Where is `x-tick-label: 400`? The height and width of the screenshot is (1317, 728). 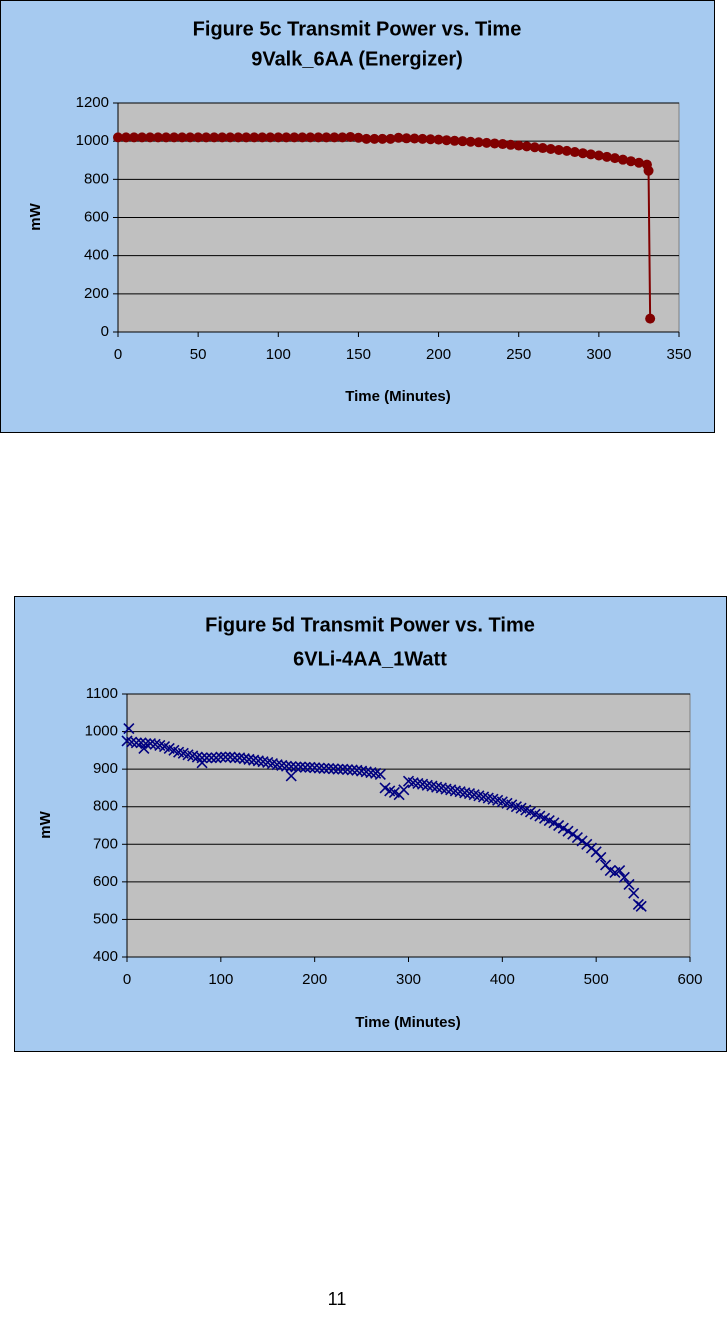 x-tick-label: 400 is located at coordinates (502, 979).